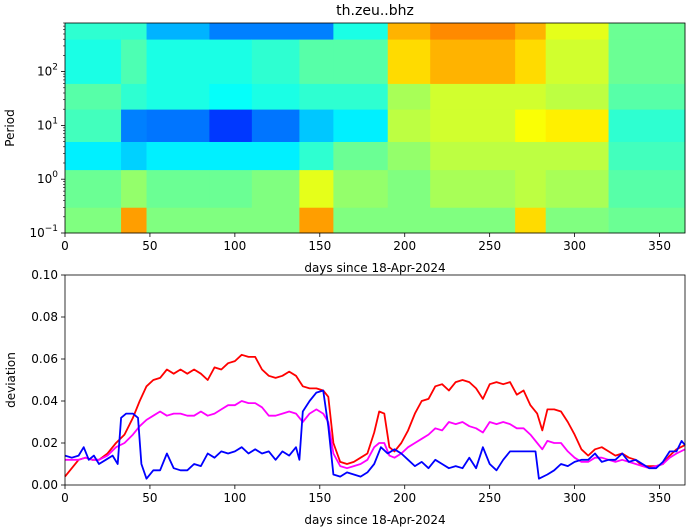 The image size is (690, 531). Describe the element at coordinates (44, 401) in the screenshot. I see `y-tick-label: 0.04` at that location.